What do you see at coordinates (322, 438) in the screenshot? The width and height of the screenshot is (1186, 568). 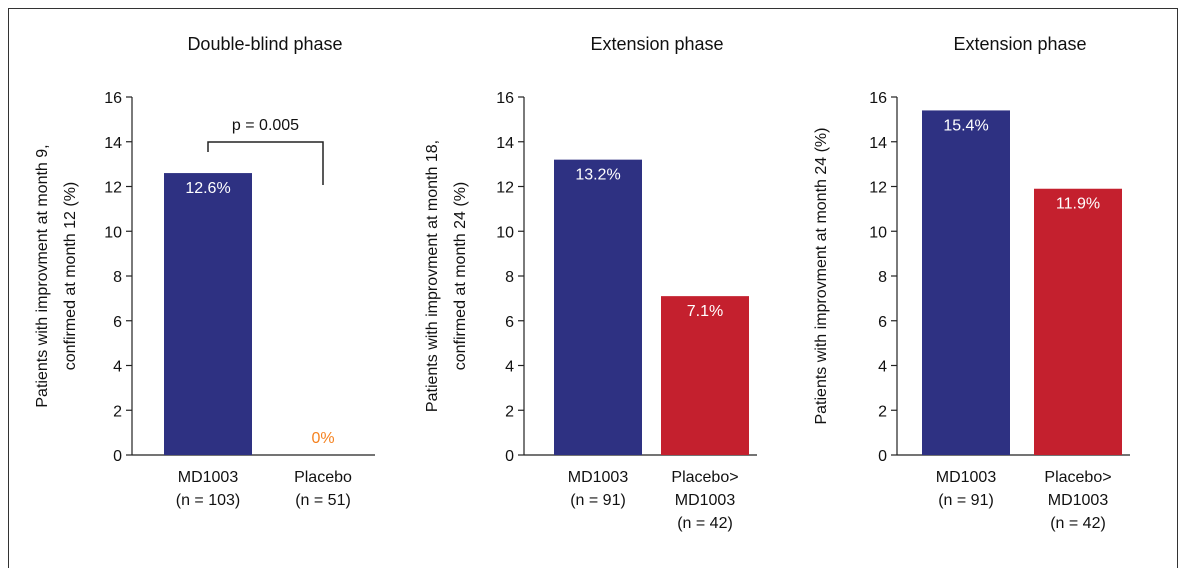 I see `bar-value-label: 0%` at bounding box center [322, 438].